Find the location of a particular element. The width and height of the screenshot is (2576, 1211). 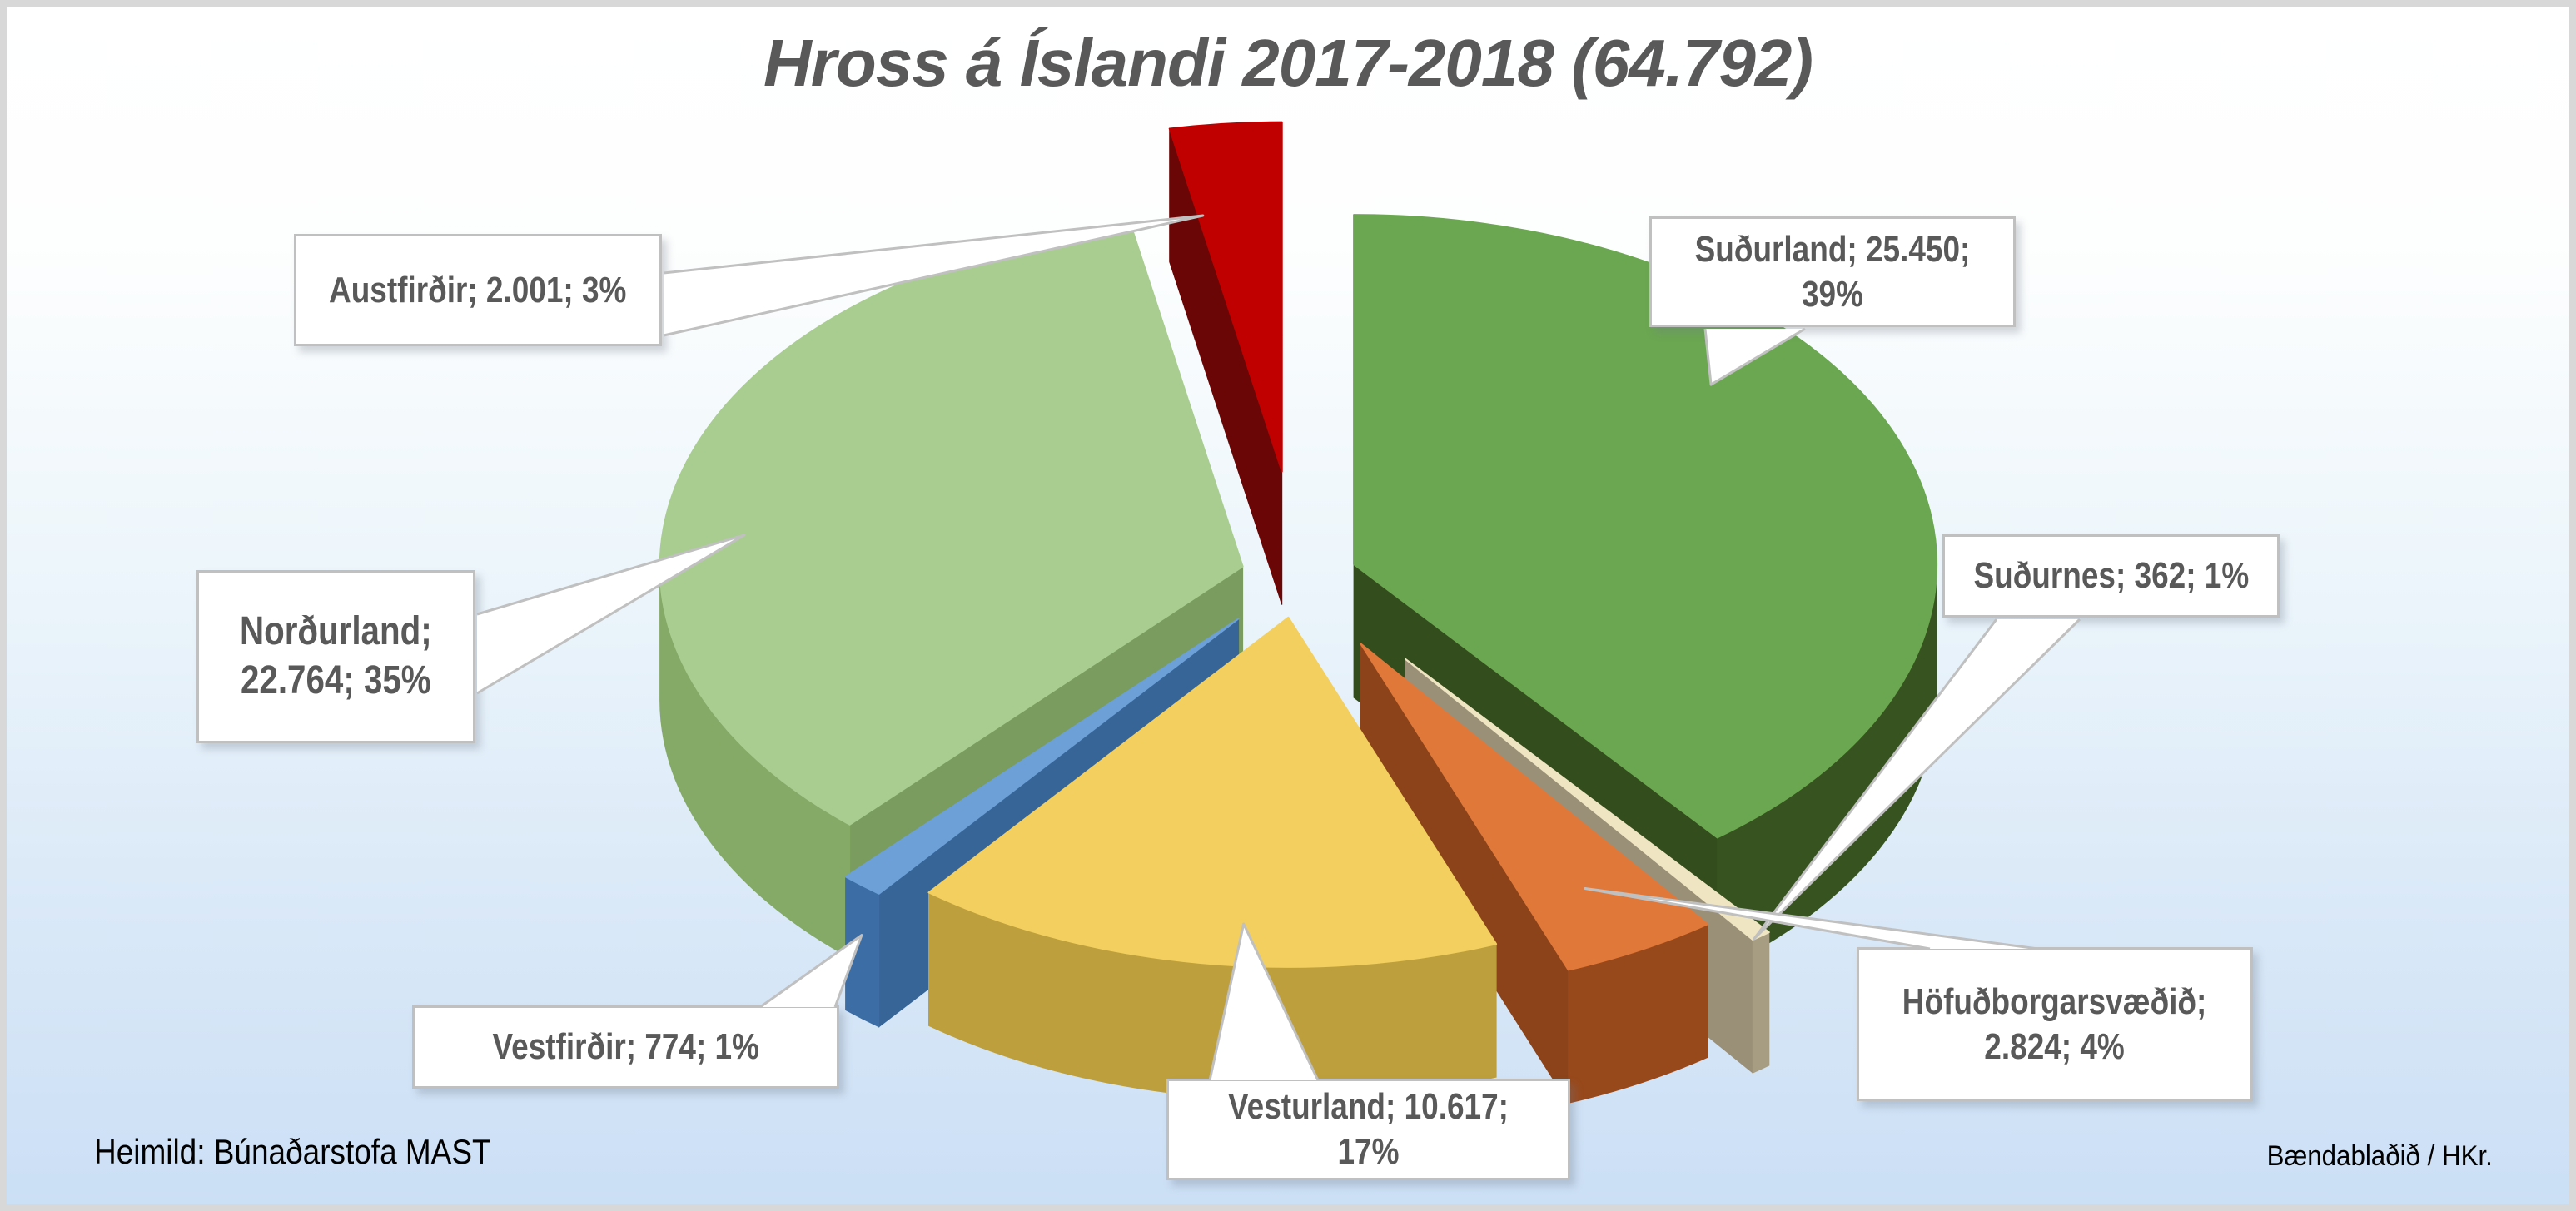

callout-sudurland-label: Suðurland; 25.450; 39% is located at coordinates (1832, 271).